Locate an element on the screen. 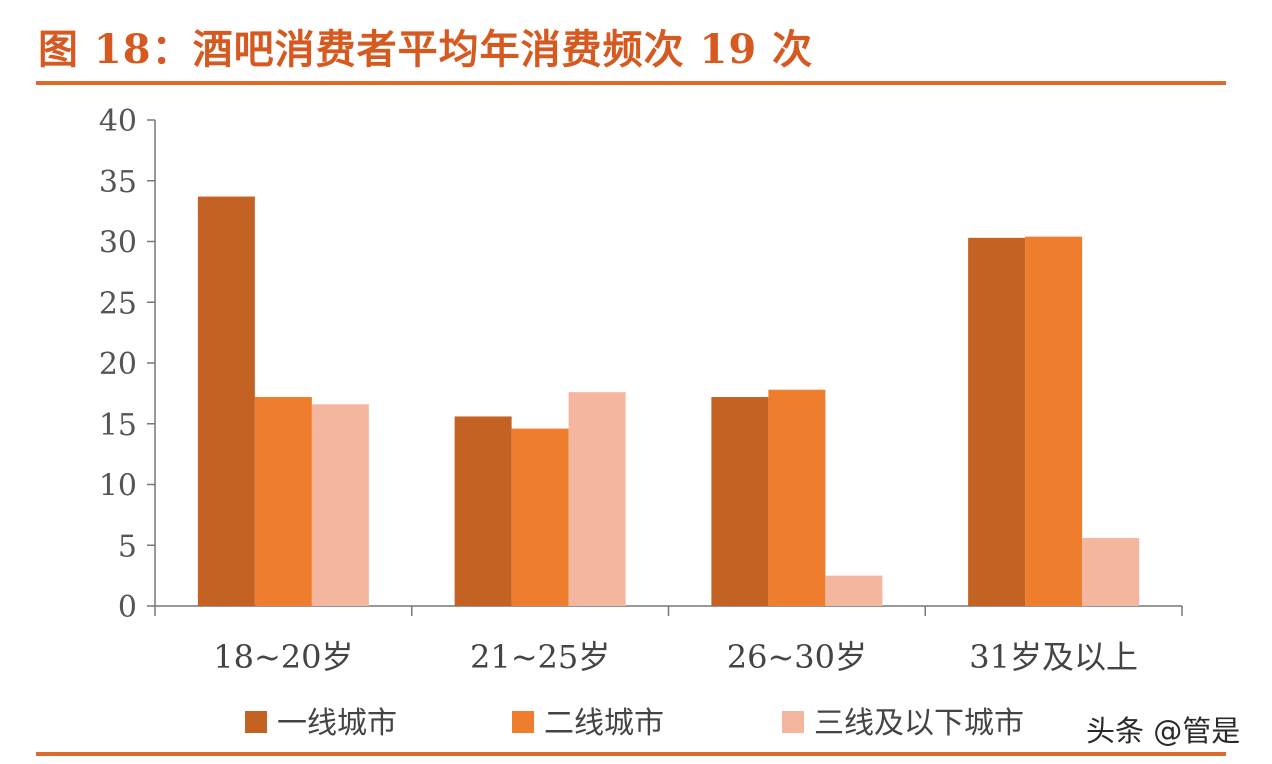 The height and width of the screenshot is (764, 1272). y-tick-label: 25 is located at coordinates (118, 303).